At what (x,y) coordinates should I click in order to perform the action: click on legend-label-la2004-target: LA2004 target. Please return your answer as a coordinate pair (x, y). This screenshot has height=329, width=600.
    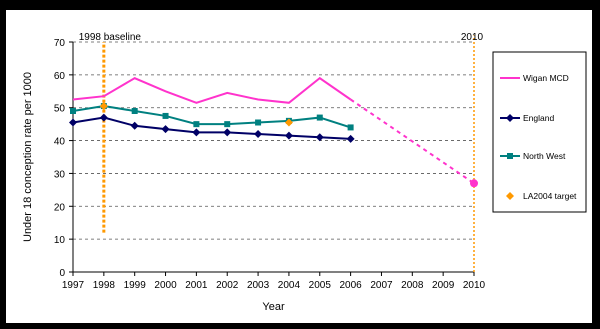
    Looking at the image, I should click on (550, 196).